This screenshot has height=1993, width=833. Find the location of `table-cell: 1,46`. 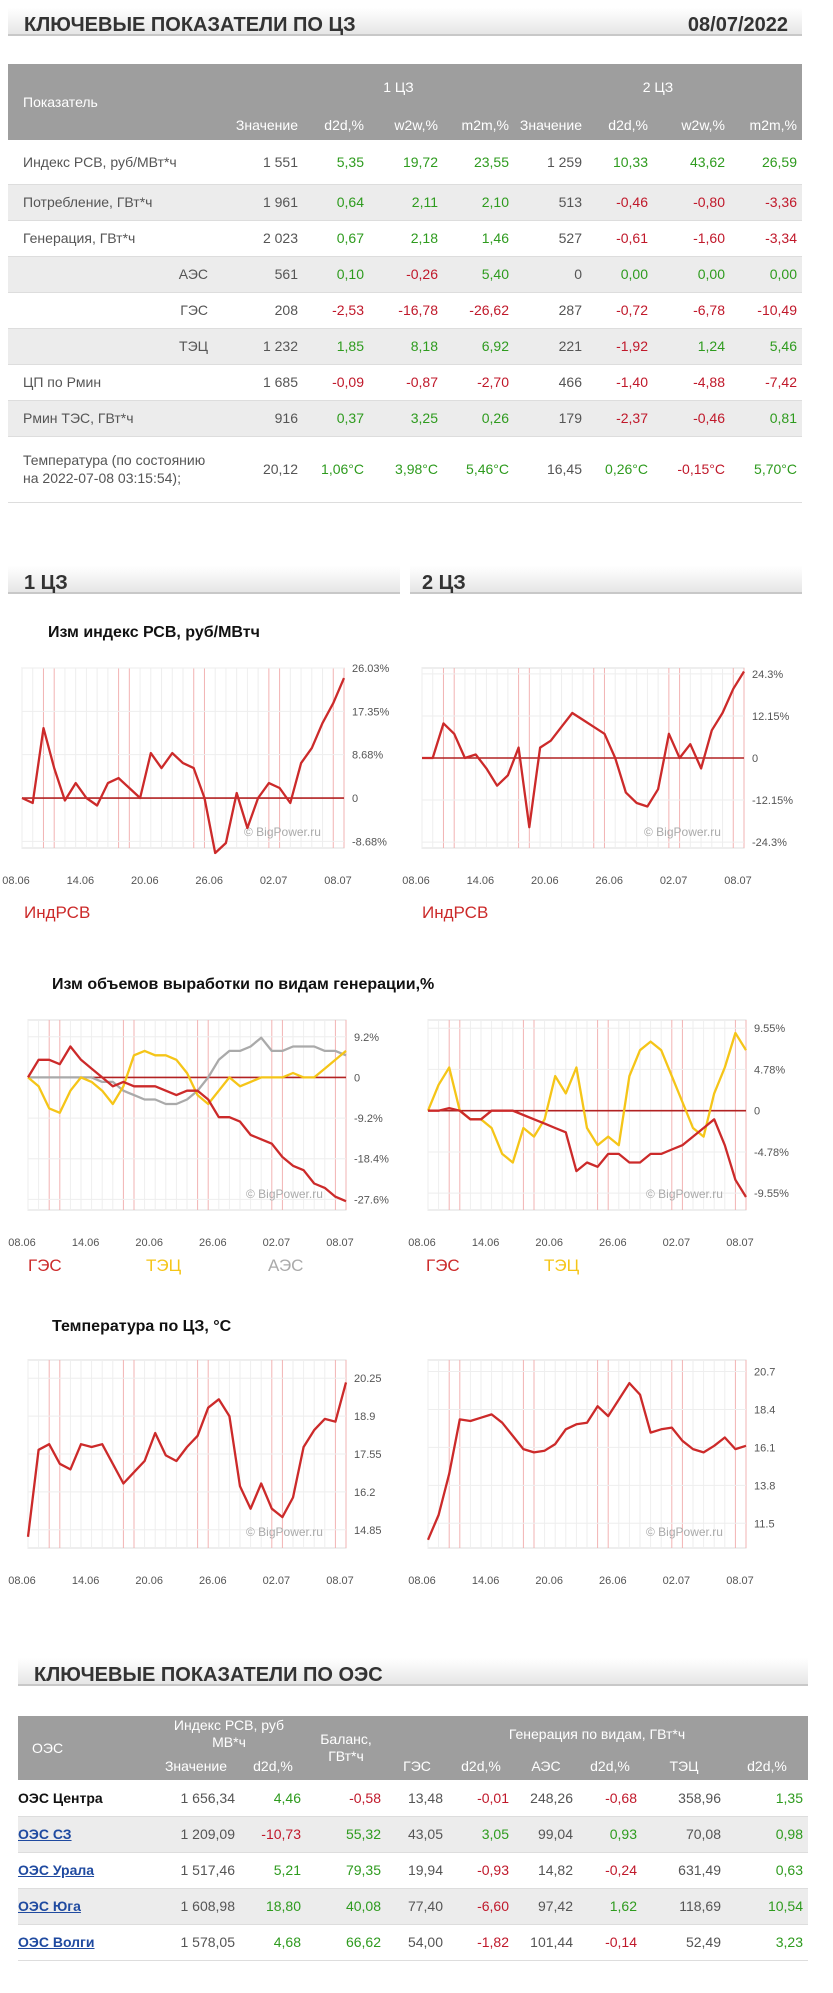

table-cell: 1,46 is located at coordinates (495, 238).